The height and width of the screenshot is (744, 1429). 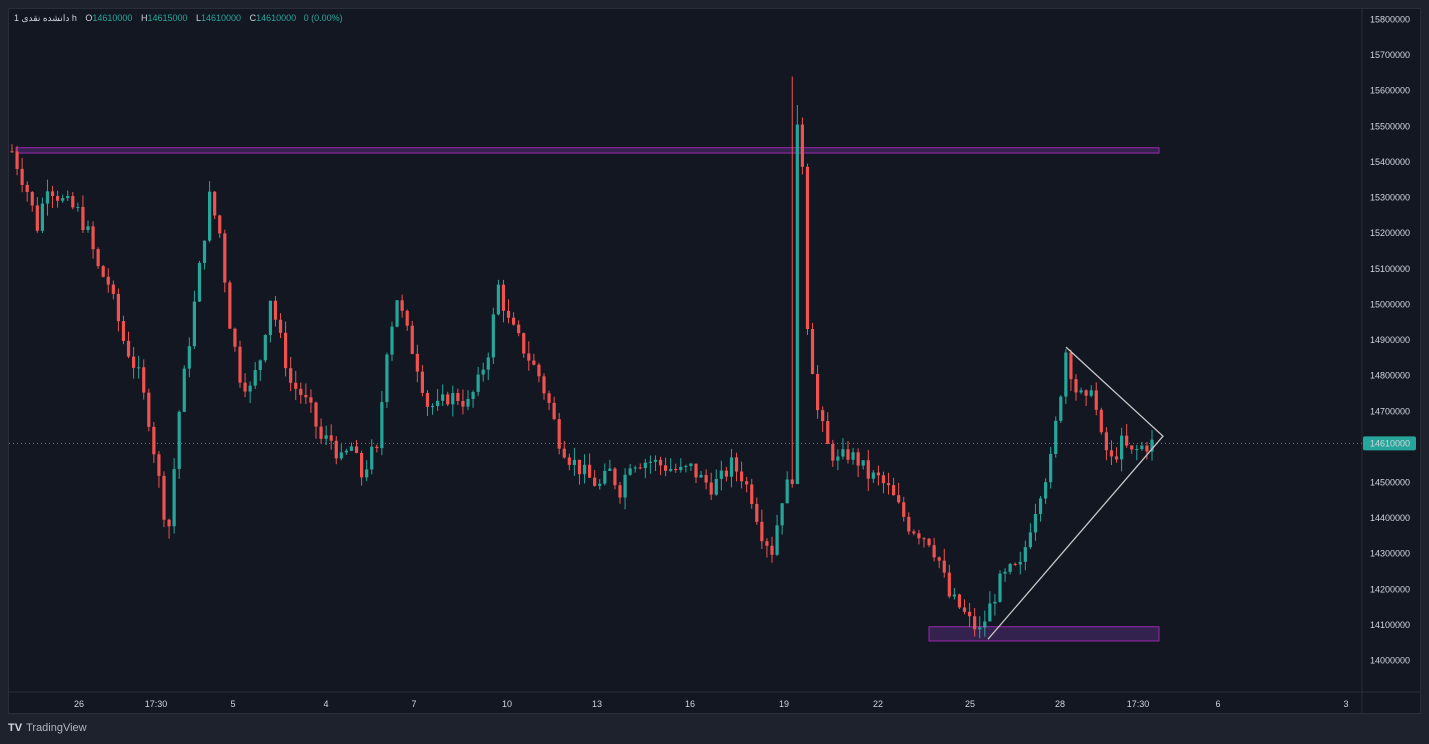 What do you see at coordinates (507, 704) in the screenshot?
I see `time-tick-label: 10` at bounding box center [507, 704].